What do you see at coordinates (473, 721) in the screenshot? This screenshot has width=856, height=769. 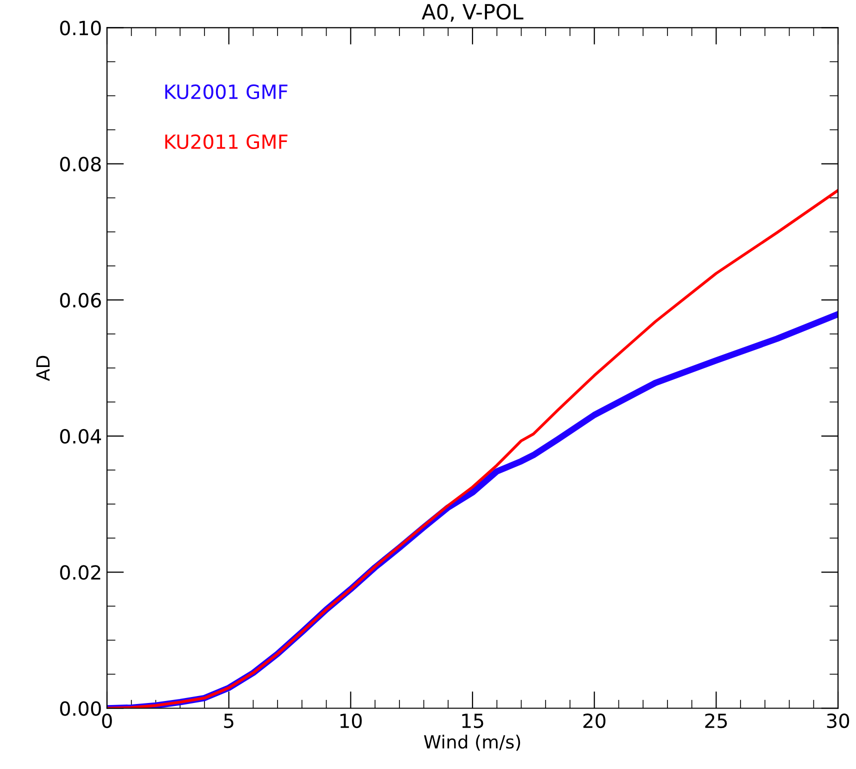 I see `x-tick-label: 15` at bounding box center [473, 721].